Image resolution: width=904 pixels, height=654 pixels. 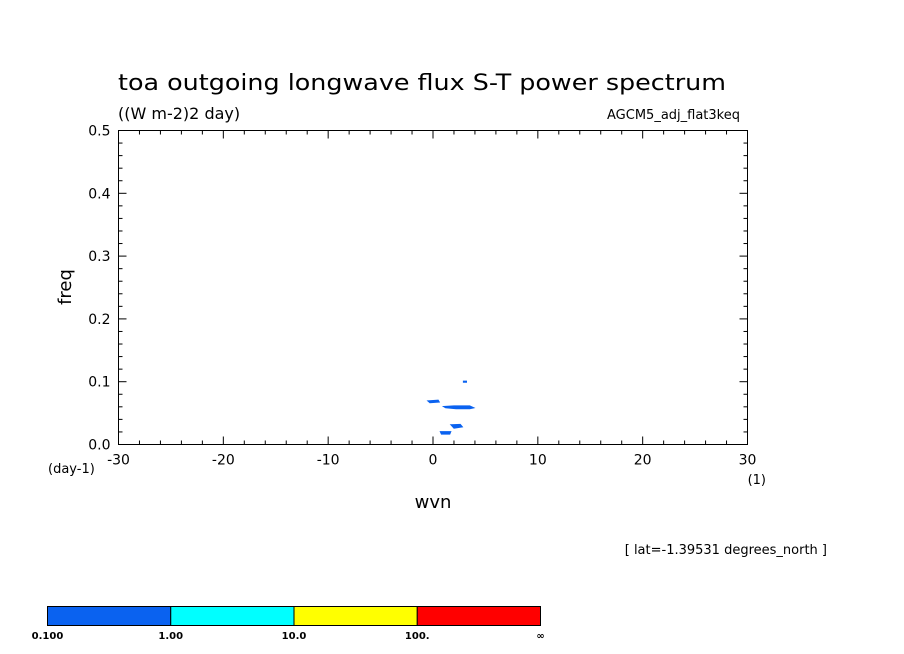 What do you see at coordinates (179, 113) in the screenshot?
I see `units-label: ((W m-2)2 day)` at bounding box center [179, 113].